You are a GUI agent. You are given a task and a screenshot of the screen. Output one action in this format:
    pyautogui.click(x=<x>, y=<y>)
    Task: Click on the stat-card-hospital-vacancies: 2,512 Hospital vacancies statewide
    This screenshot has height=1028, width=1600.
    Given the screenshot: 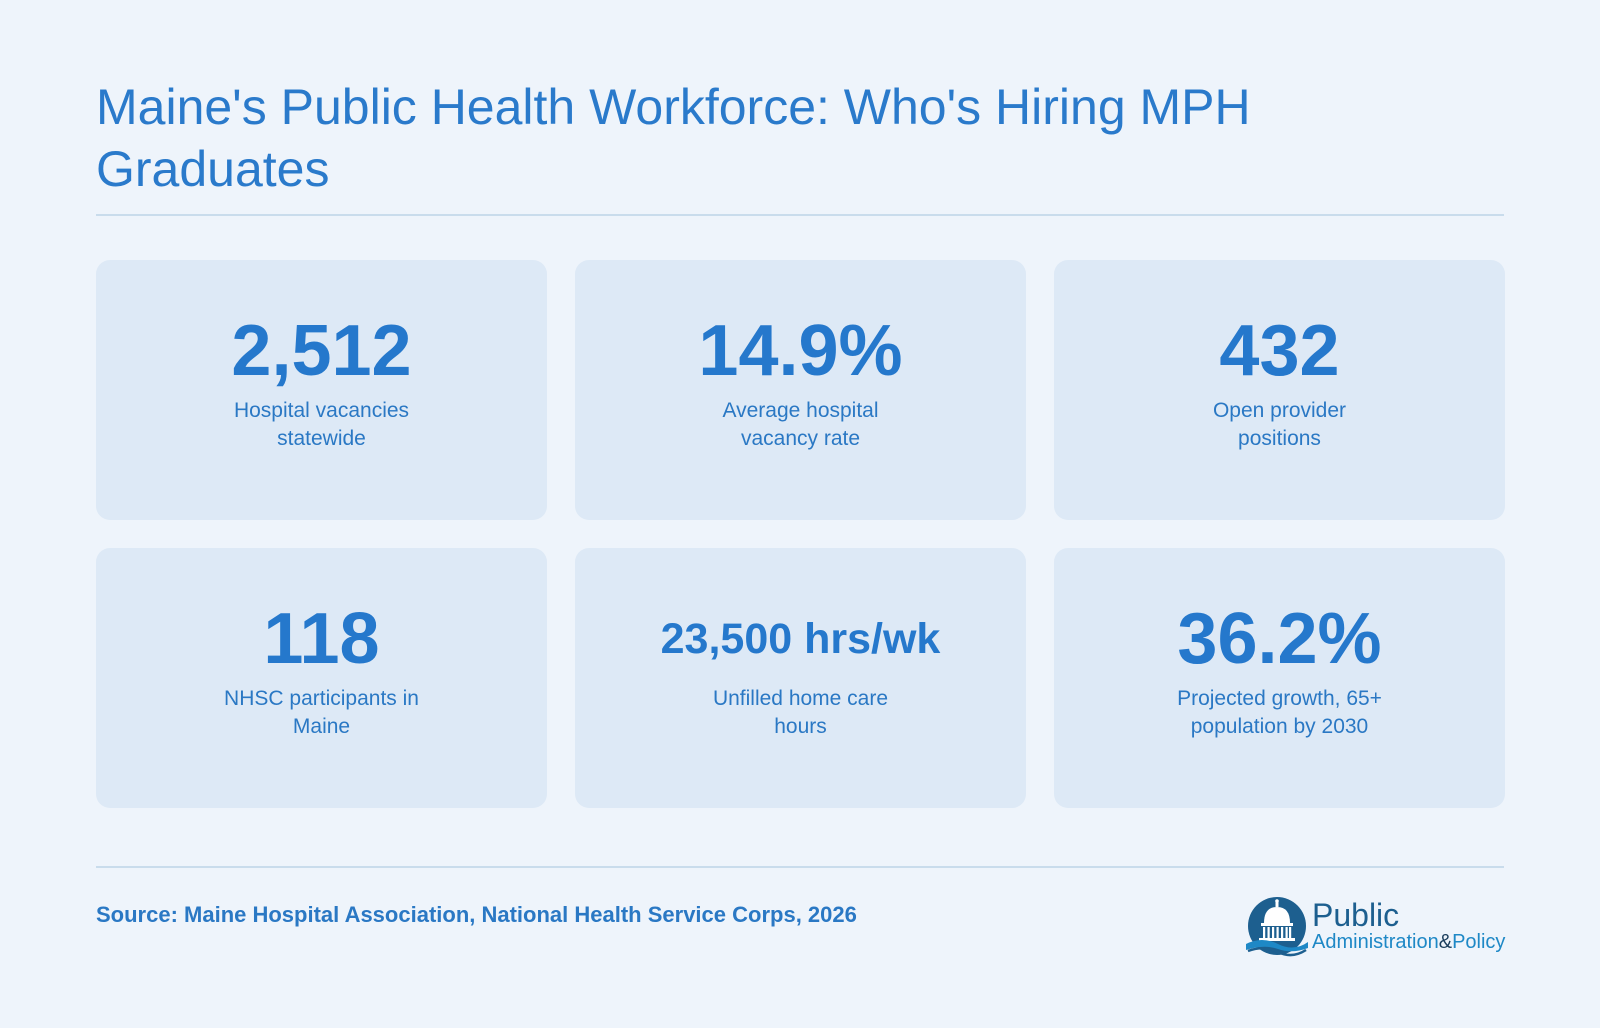 What is the action you would take?
    pyautogui.click(x=321, y=390)
    